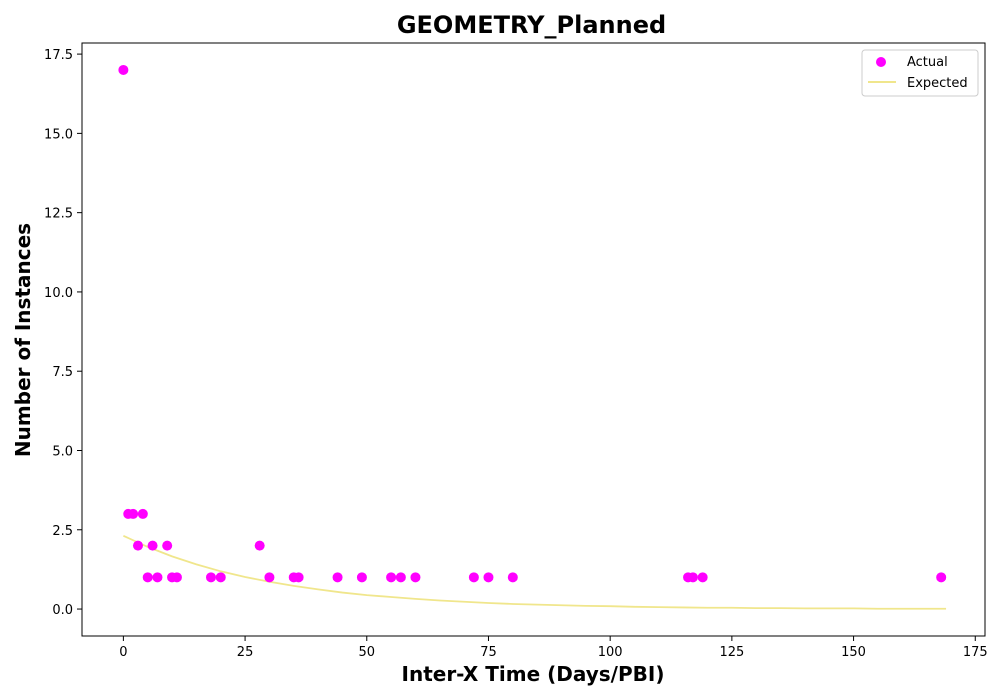  What do you see at coordinates (731, 652) in the screenshot?
I see `x-tick-label: 125` at bounding box center [731, 652].